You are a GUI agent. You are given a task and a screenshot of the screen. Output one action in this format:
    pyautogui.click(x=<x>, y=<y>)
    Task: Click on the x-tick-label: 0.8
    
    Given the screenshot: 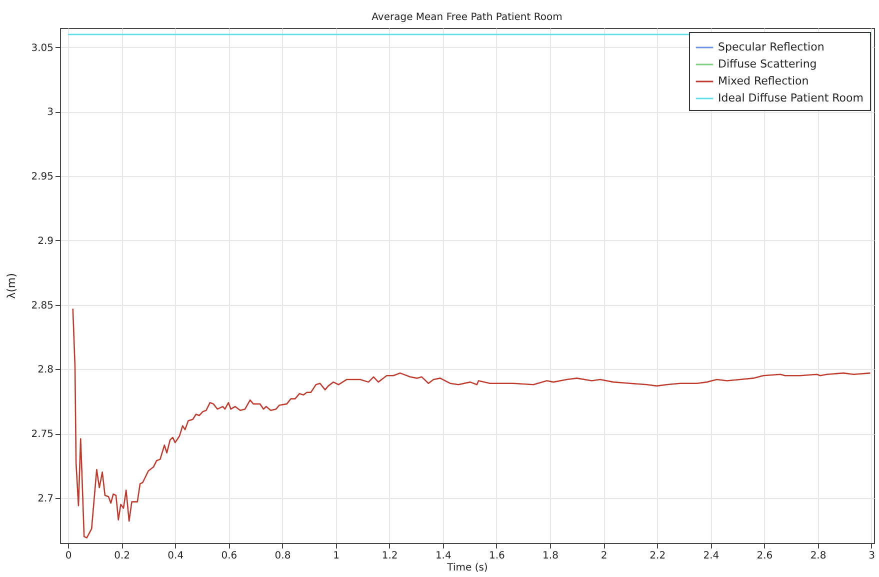 What is the action you would take?
    pyautogui.click(x=282, y=556)
    